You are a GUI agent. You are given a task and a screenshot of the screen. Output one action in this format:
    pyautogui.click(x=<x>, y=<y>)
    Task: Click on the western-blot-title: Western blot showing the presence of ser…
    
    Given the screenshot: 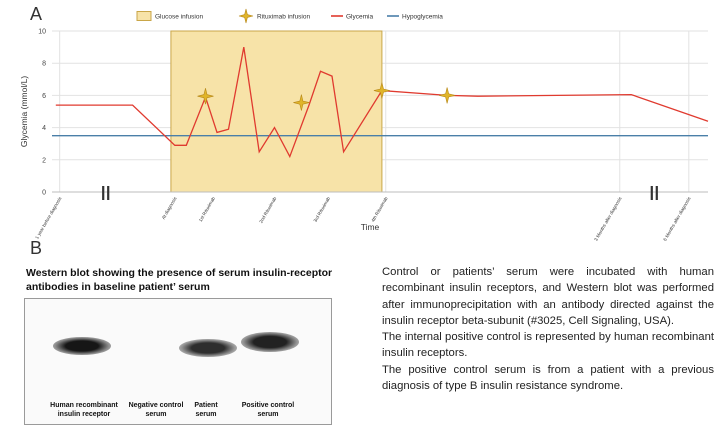 What is the action you would take?
    pyautogui.click(x=179, y=280)
    